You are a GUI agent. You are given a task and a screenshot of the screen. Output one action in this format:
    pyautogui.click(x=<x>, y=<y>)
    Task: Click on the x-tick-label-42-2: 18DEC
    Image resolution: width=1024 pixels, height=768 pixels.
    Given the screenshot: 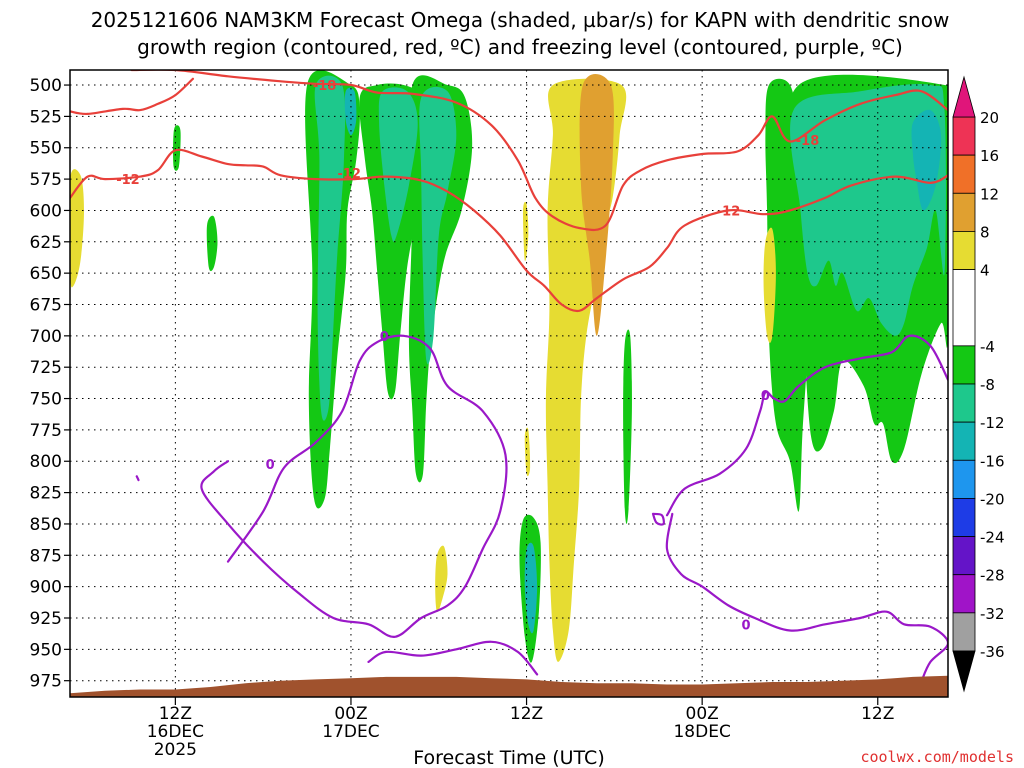 What is the action you would take?
    pyautogui.click(x=701, y=732)
    